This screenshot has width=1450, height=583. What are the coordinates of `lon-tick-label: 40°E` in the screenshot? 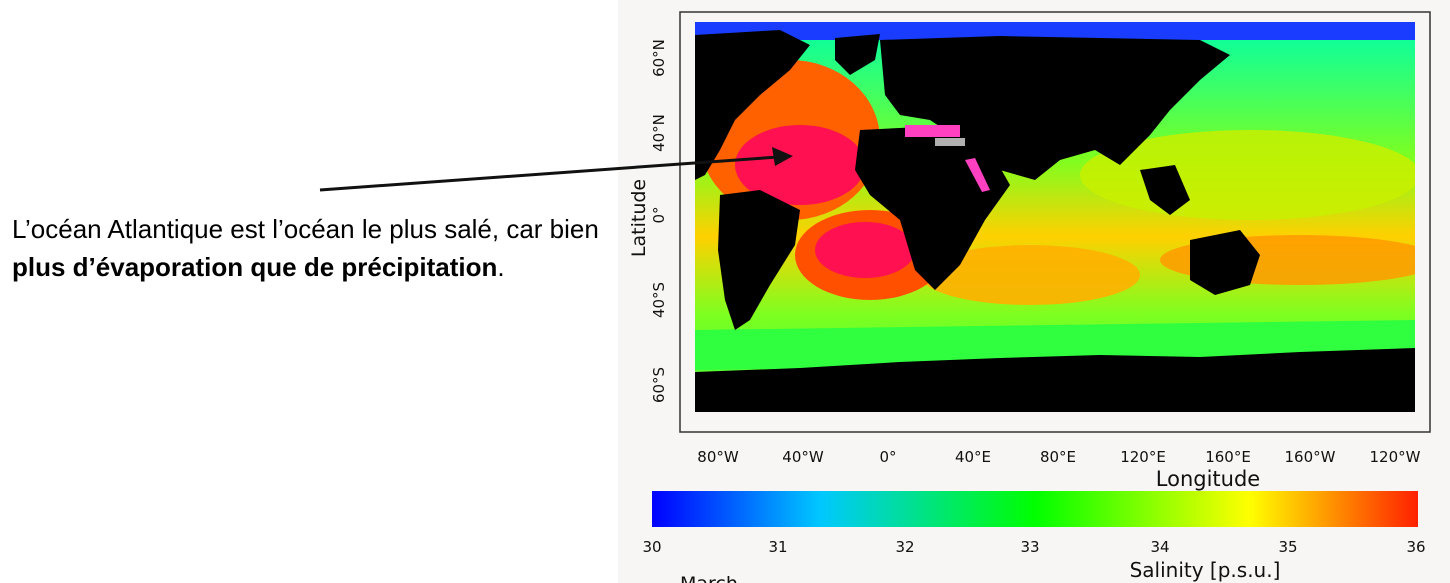 It's located at (973, 457).